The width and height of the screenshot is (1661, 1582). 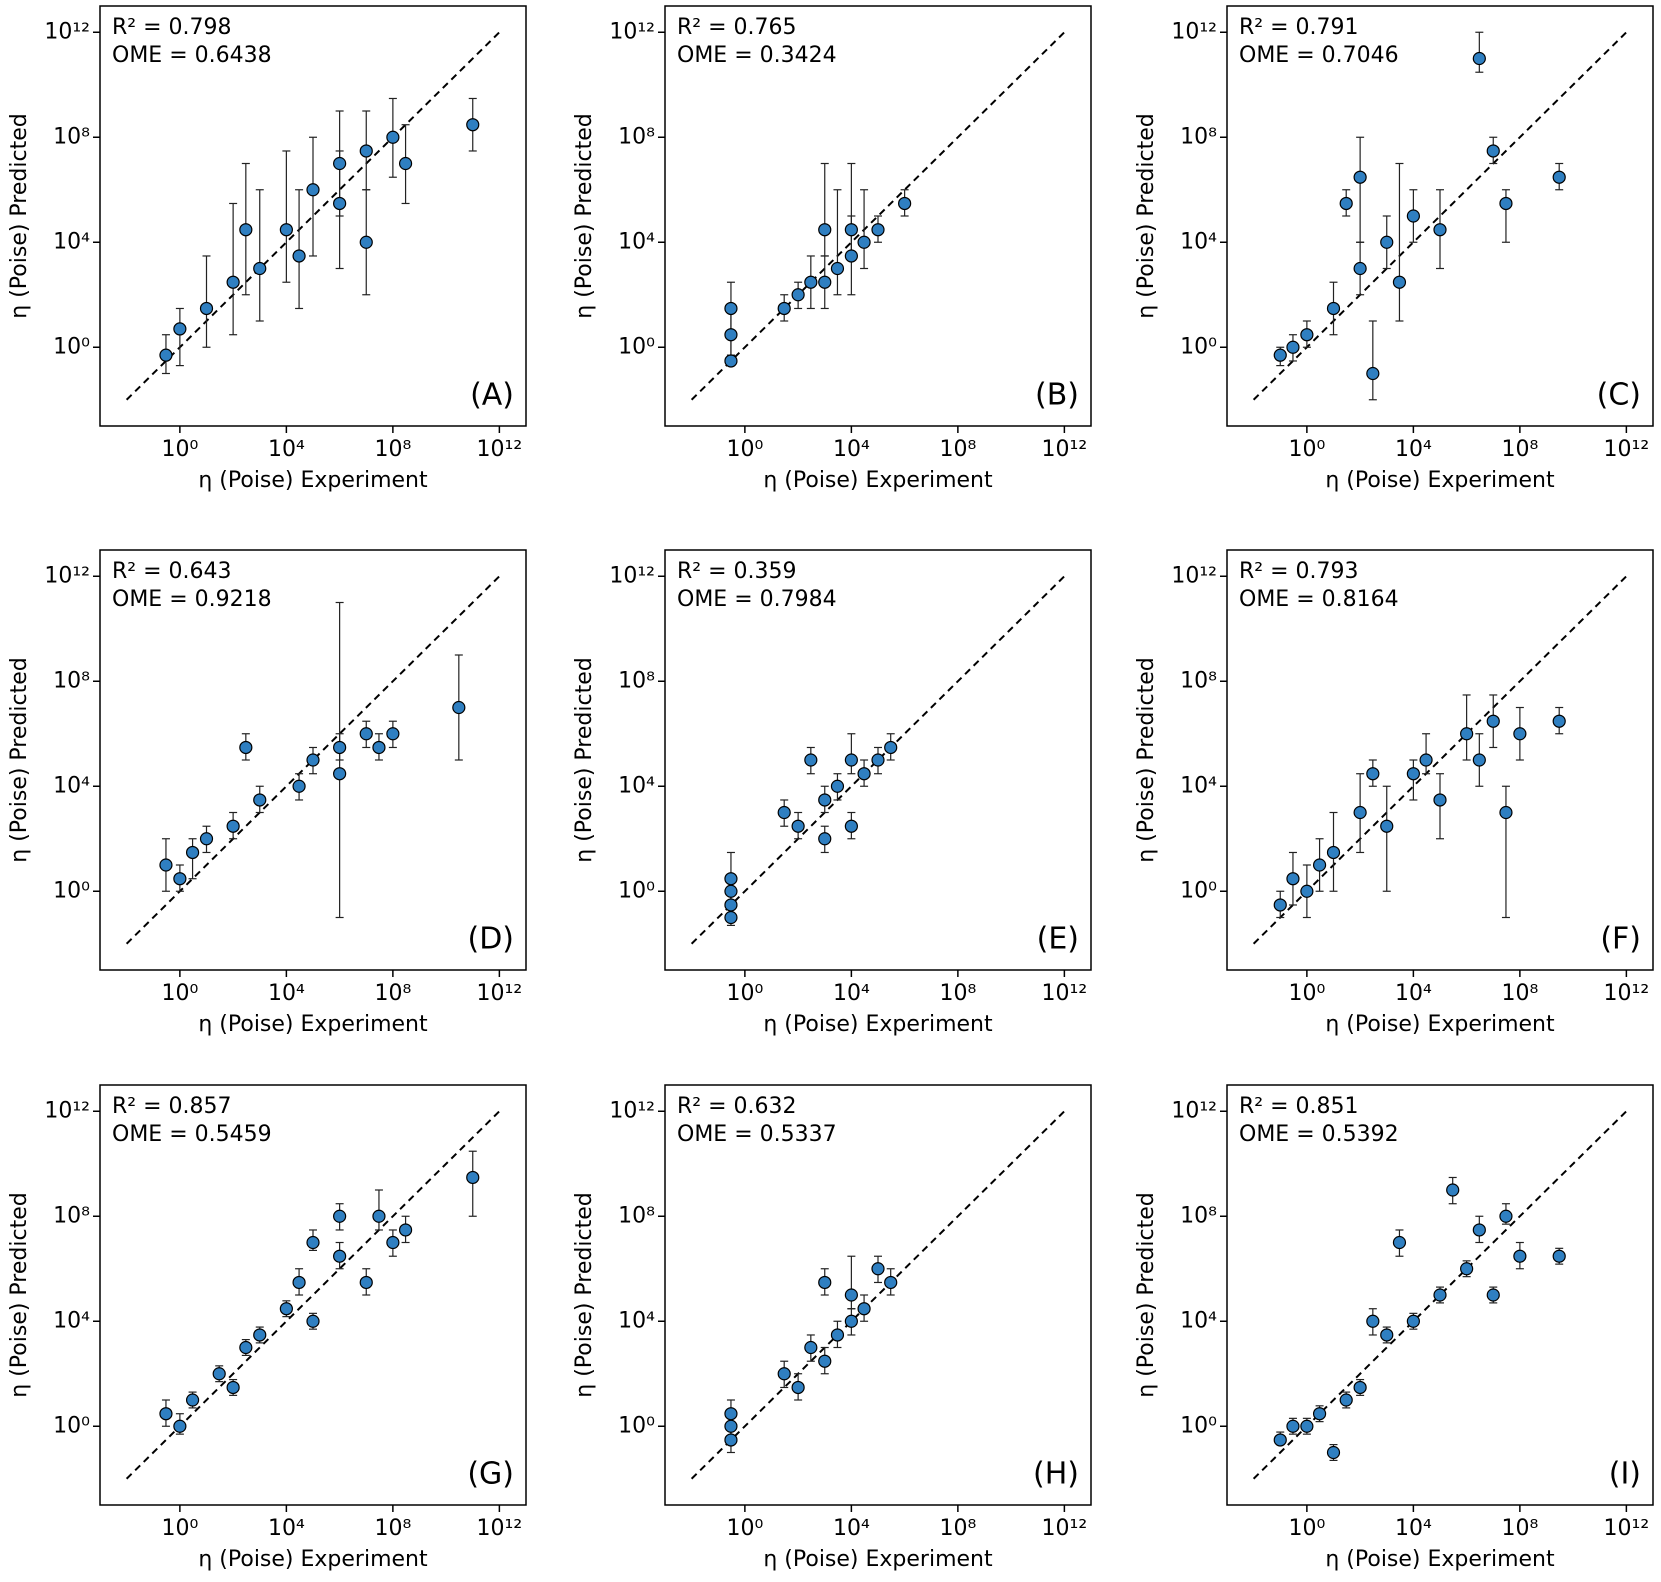 What do you see at coordinates (192, 55) in the screenshot?
I see `annotation: OME = 0.6438` at bounding box center [192, 55].